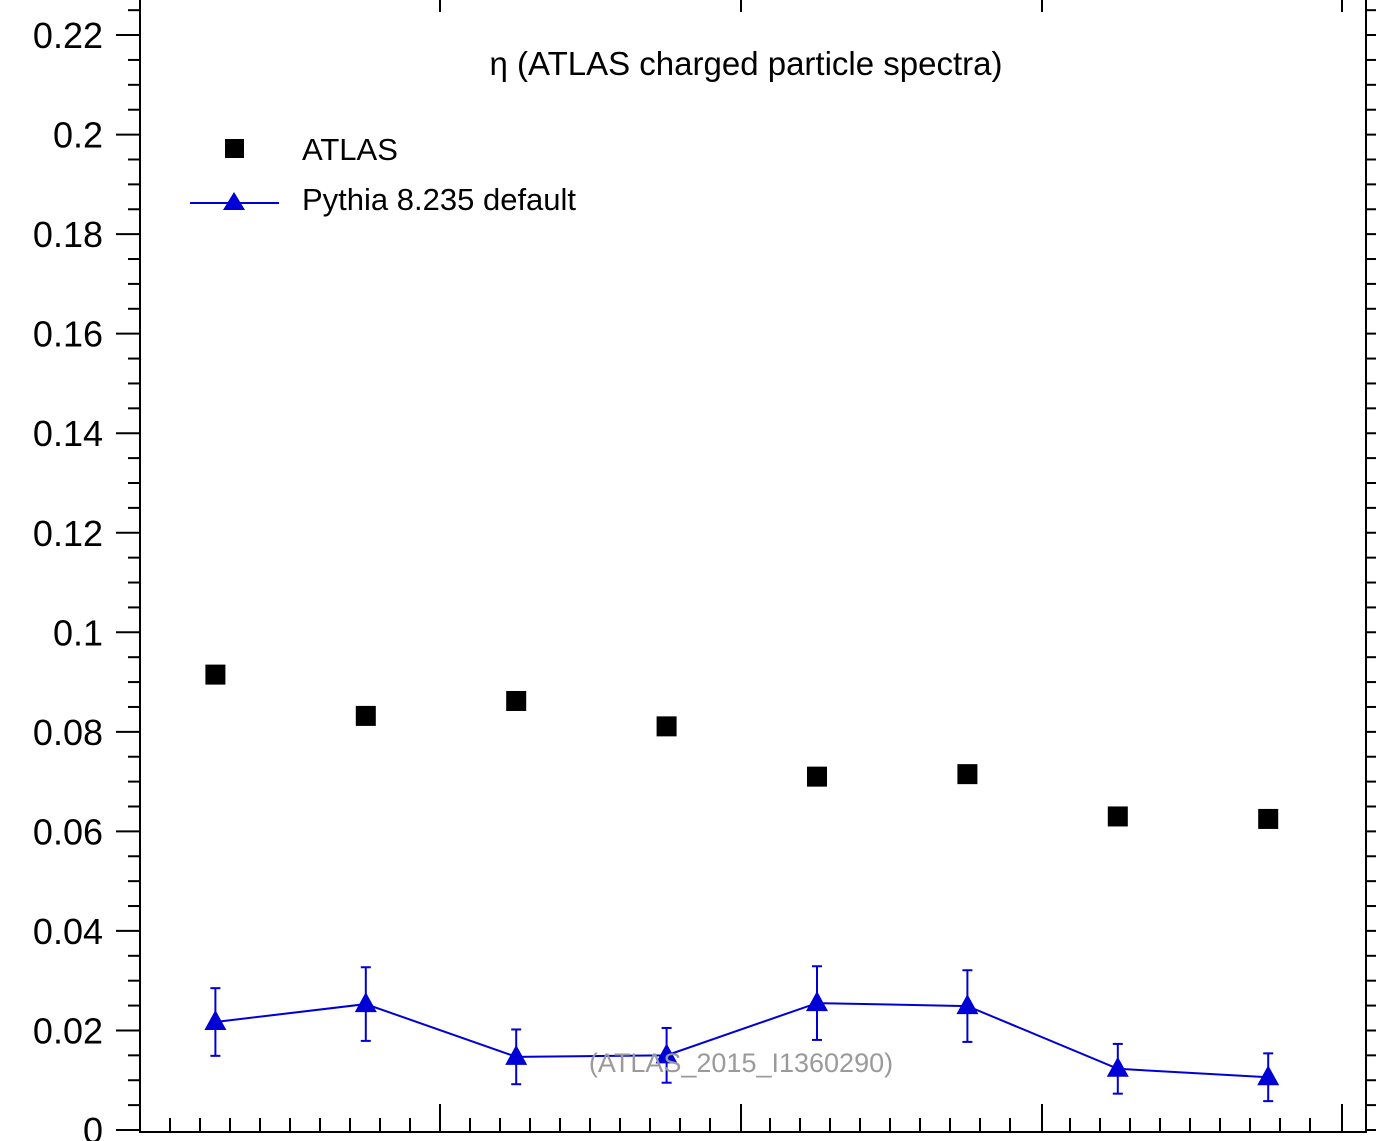 The image size is (1376, 1141). What do you see at coordinates (746, 63) in the screenshot?
I see `chart-title: η (ATLAS charged particle spectra)` at bounding box center [746, 63].